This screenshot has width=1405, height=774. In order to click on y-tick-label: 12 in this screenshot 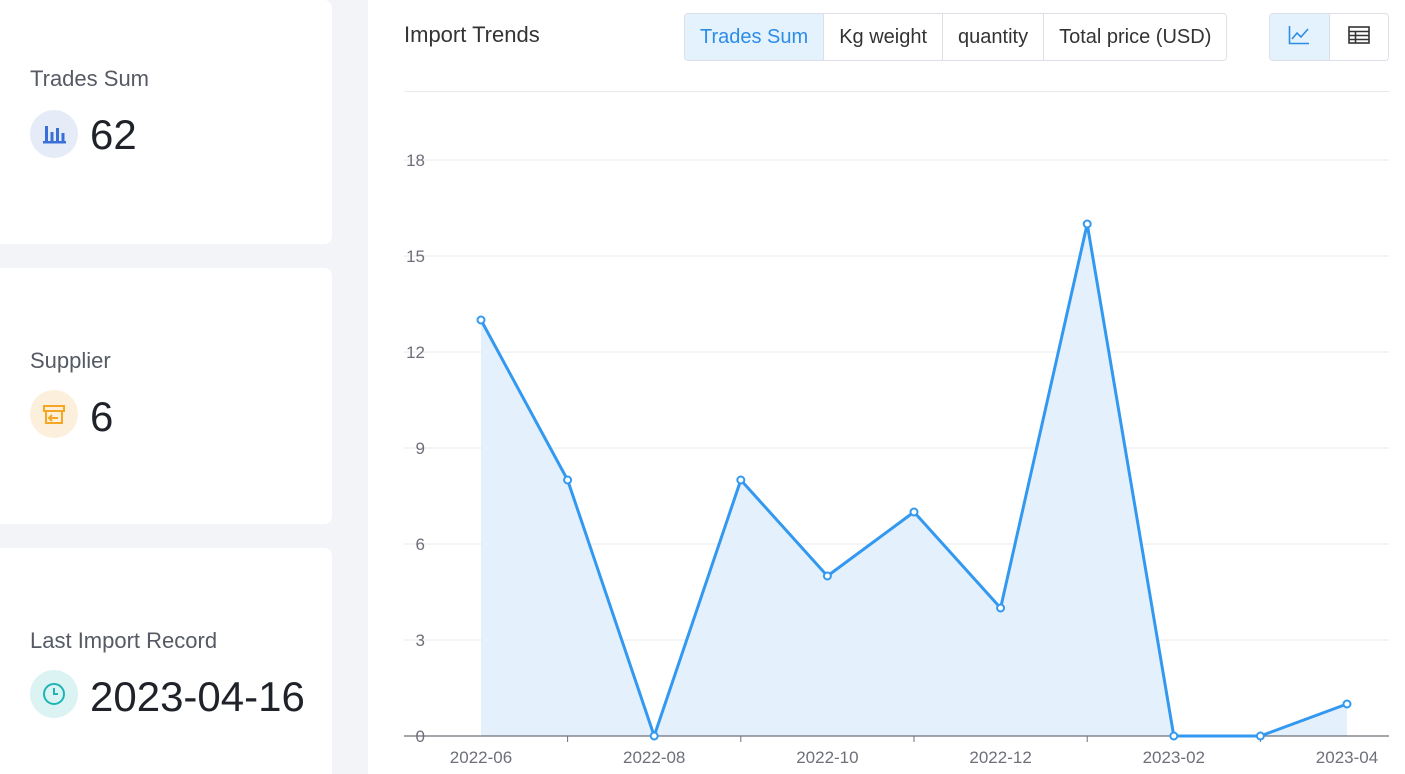, I will do `click(415, 352)`.